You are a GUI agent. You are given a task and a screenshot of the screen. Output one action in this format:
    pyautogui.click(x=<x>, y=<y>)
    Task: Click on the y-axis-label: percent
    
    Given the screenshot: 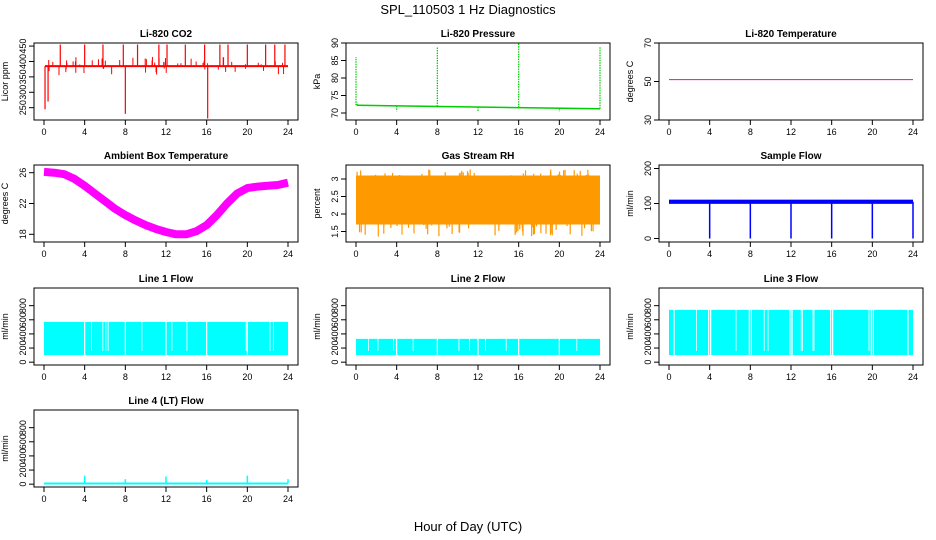 What is the action you would take?
    pyautogui.click(x=317, y=203)
    